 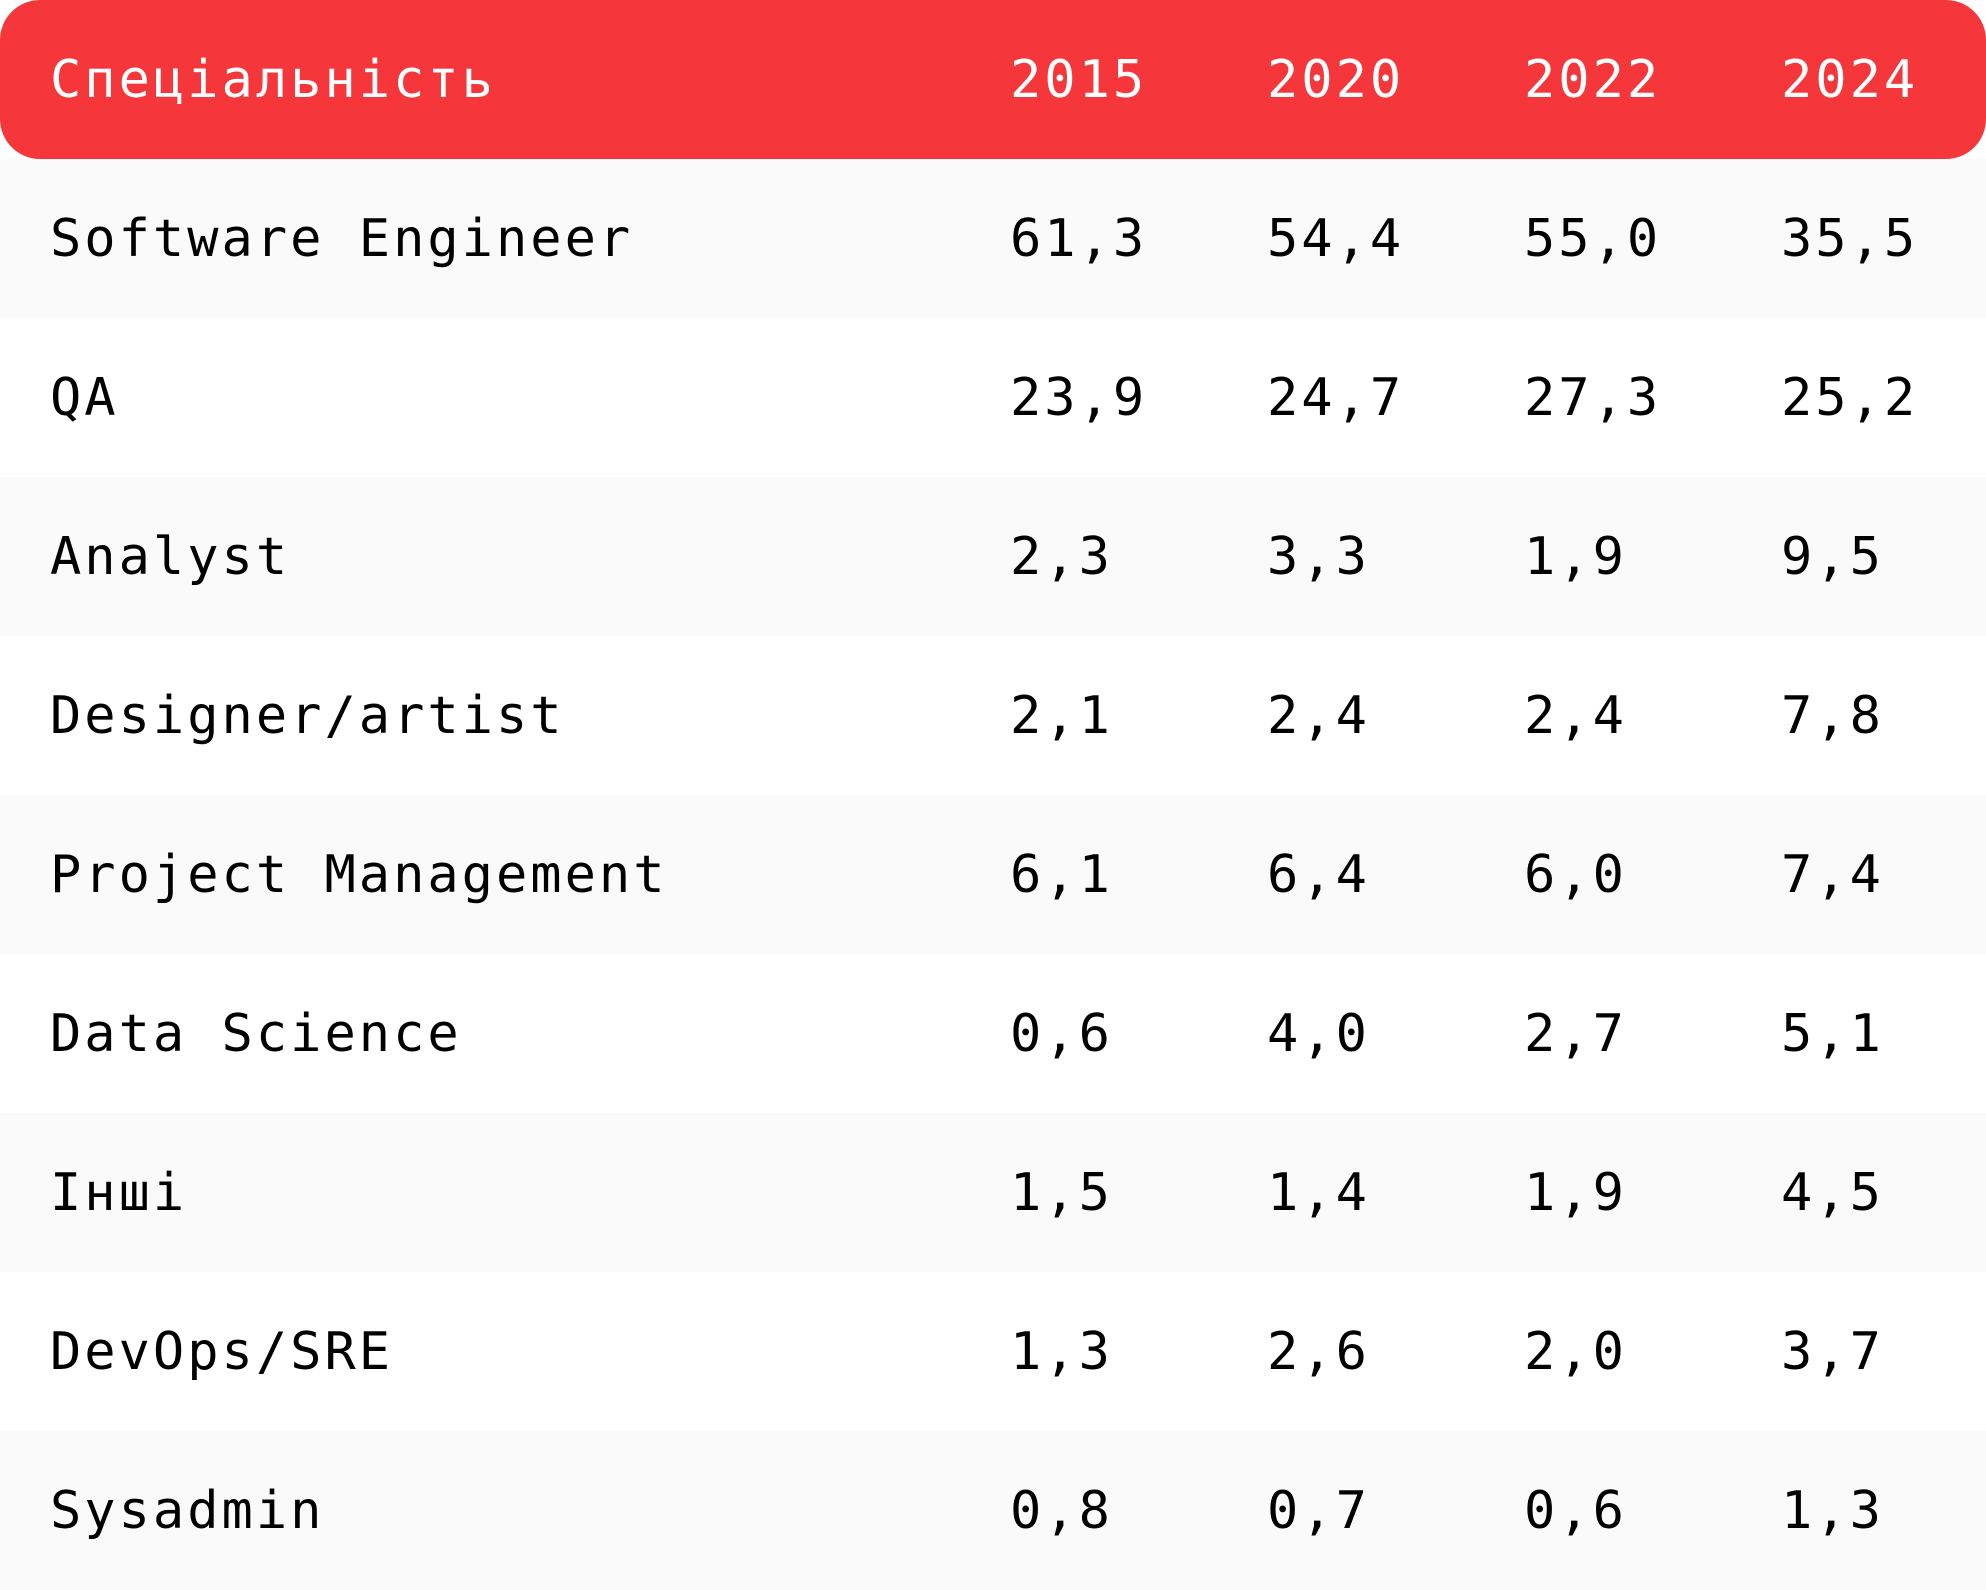 What do you see at coordinates (1593, 238) in the screenshot?
I see `value-cell-year-2022: 55,0` at bounding box center [1593, 238].